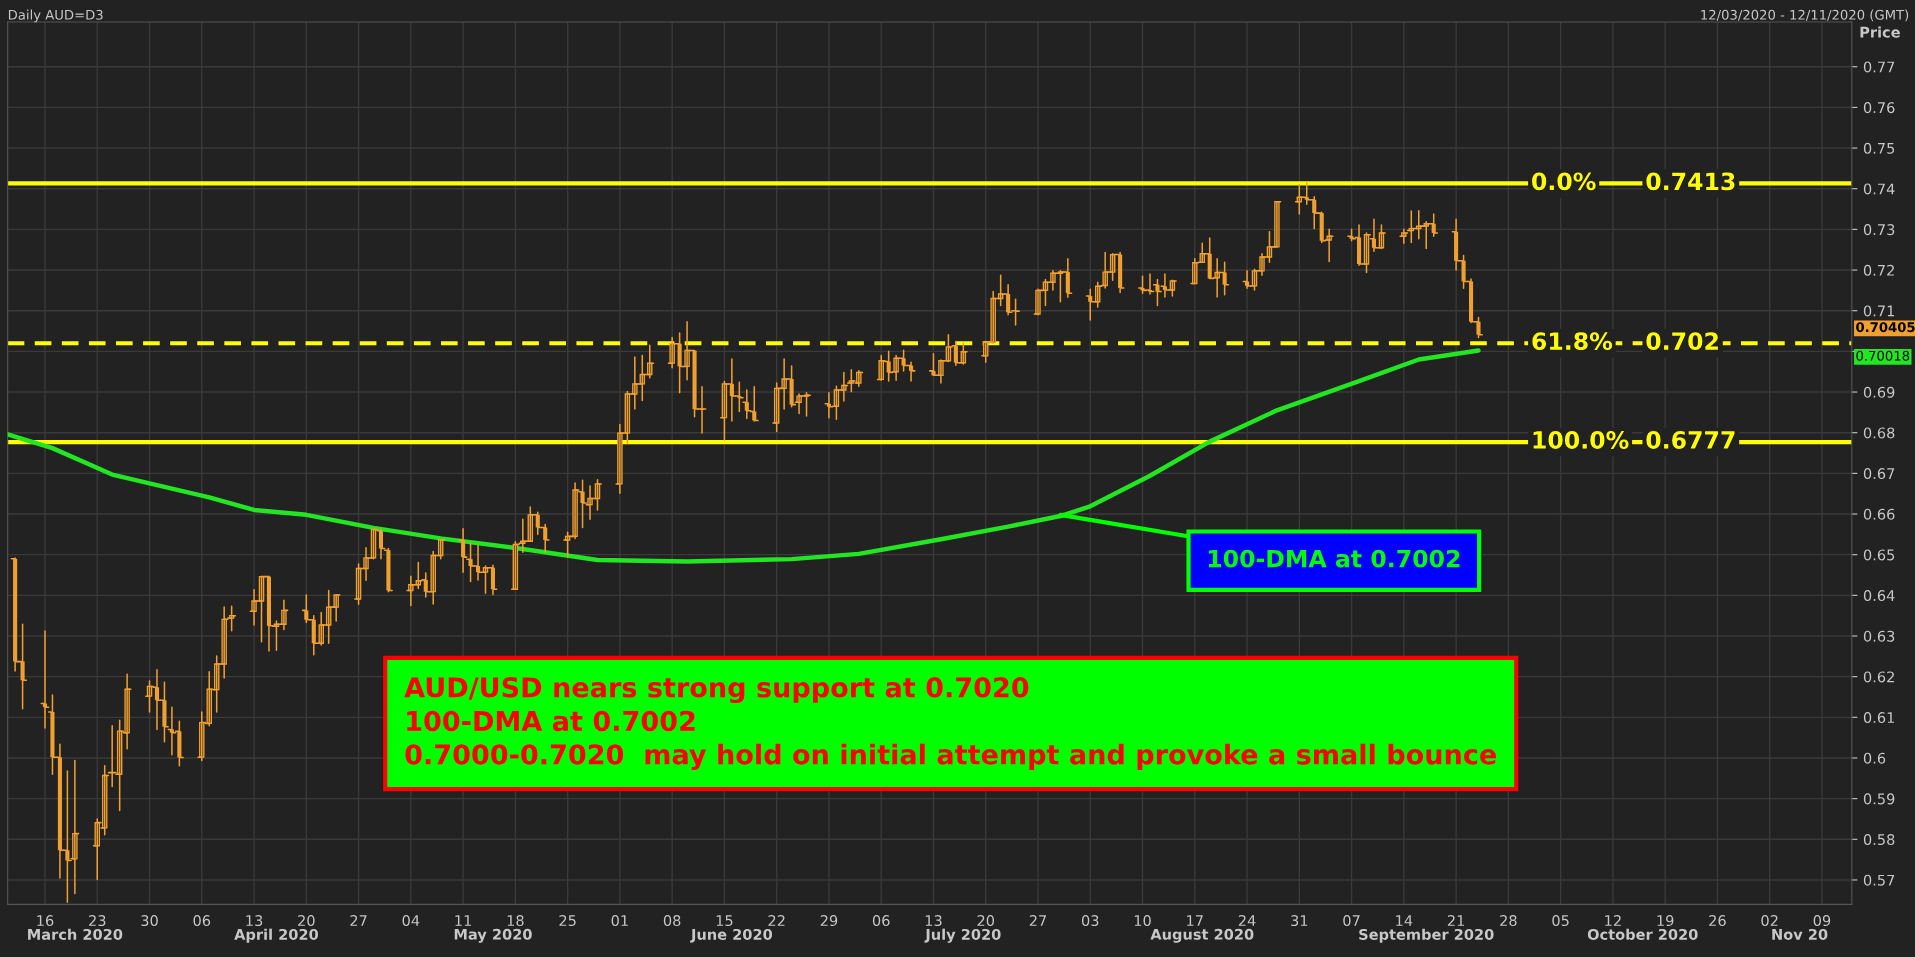  Describe the element at coordinates (1879, 718) in the screenshot. I see `y-tick-label: 0.61` at that location.